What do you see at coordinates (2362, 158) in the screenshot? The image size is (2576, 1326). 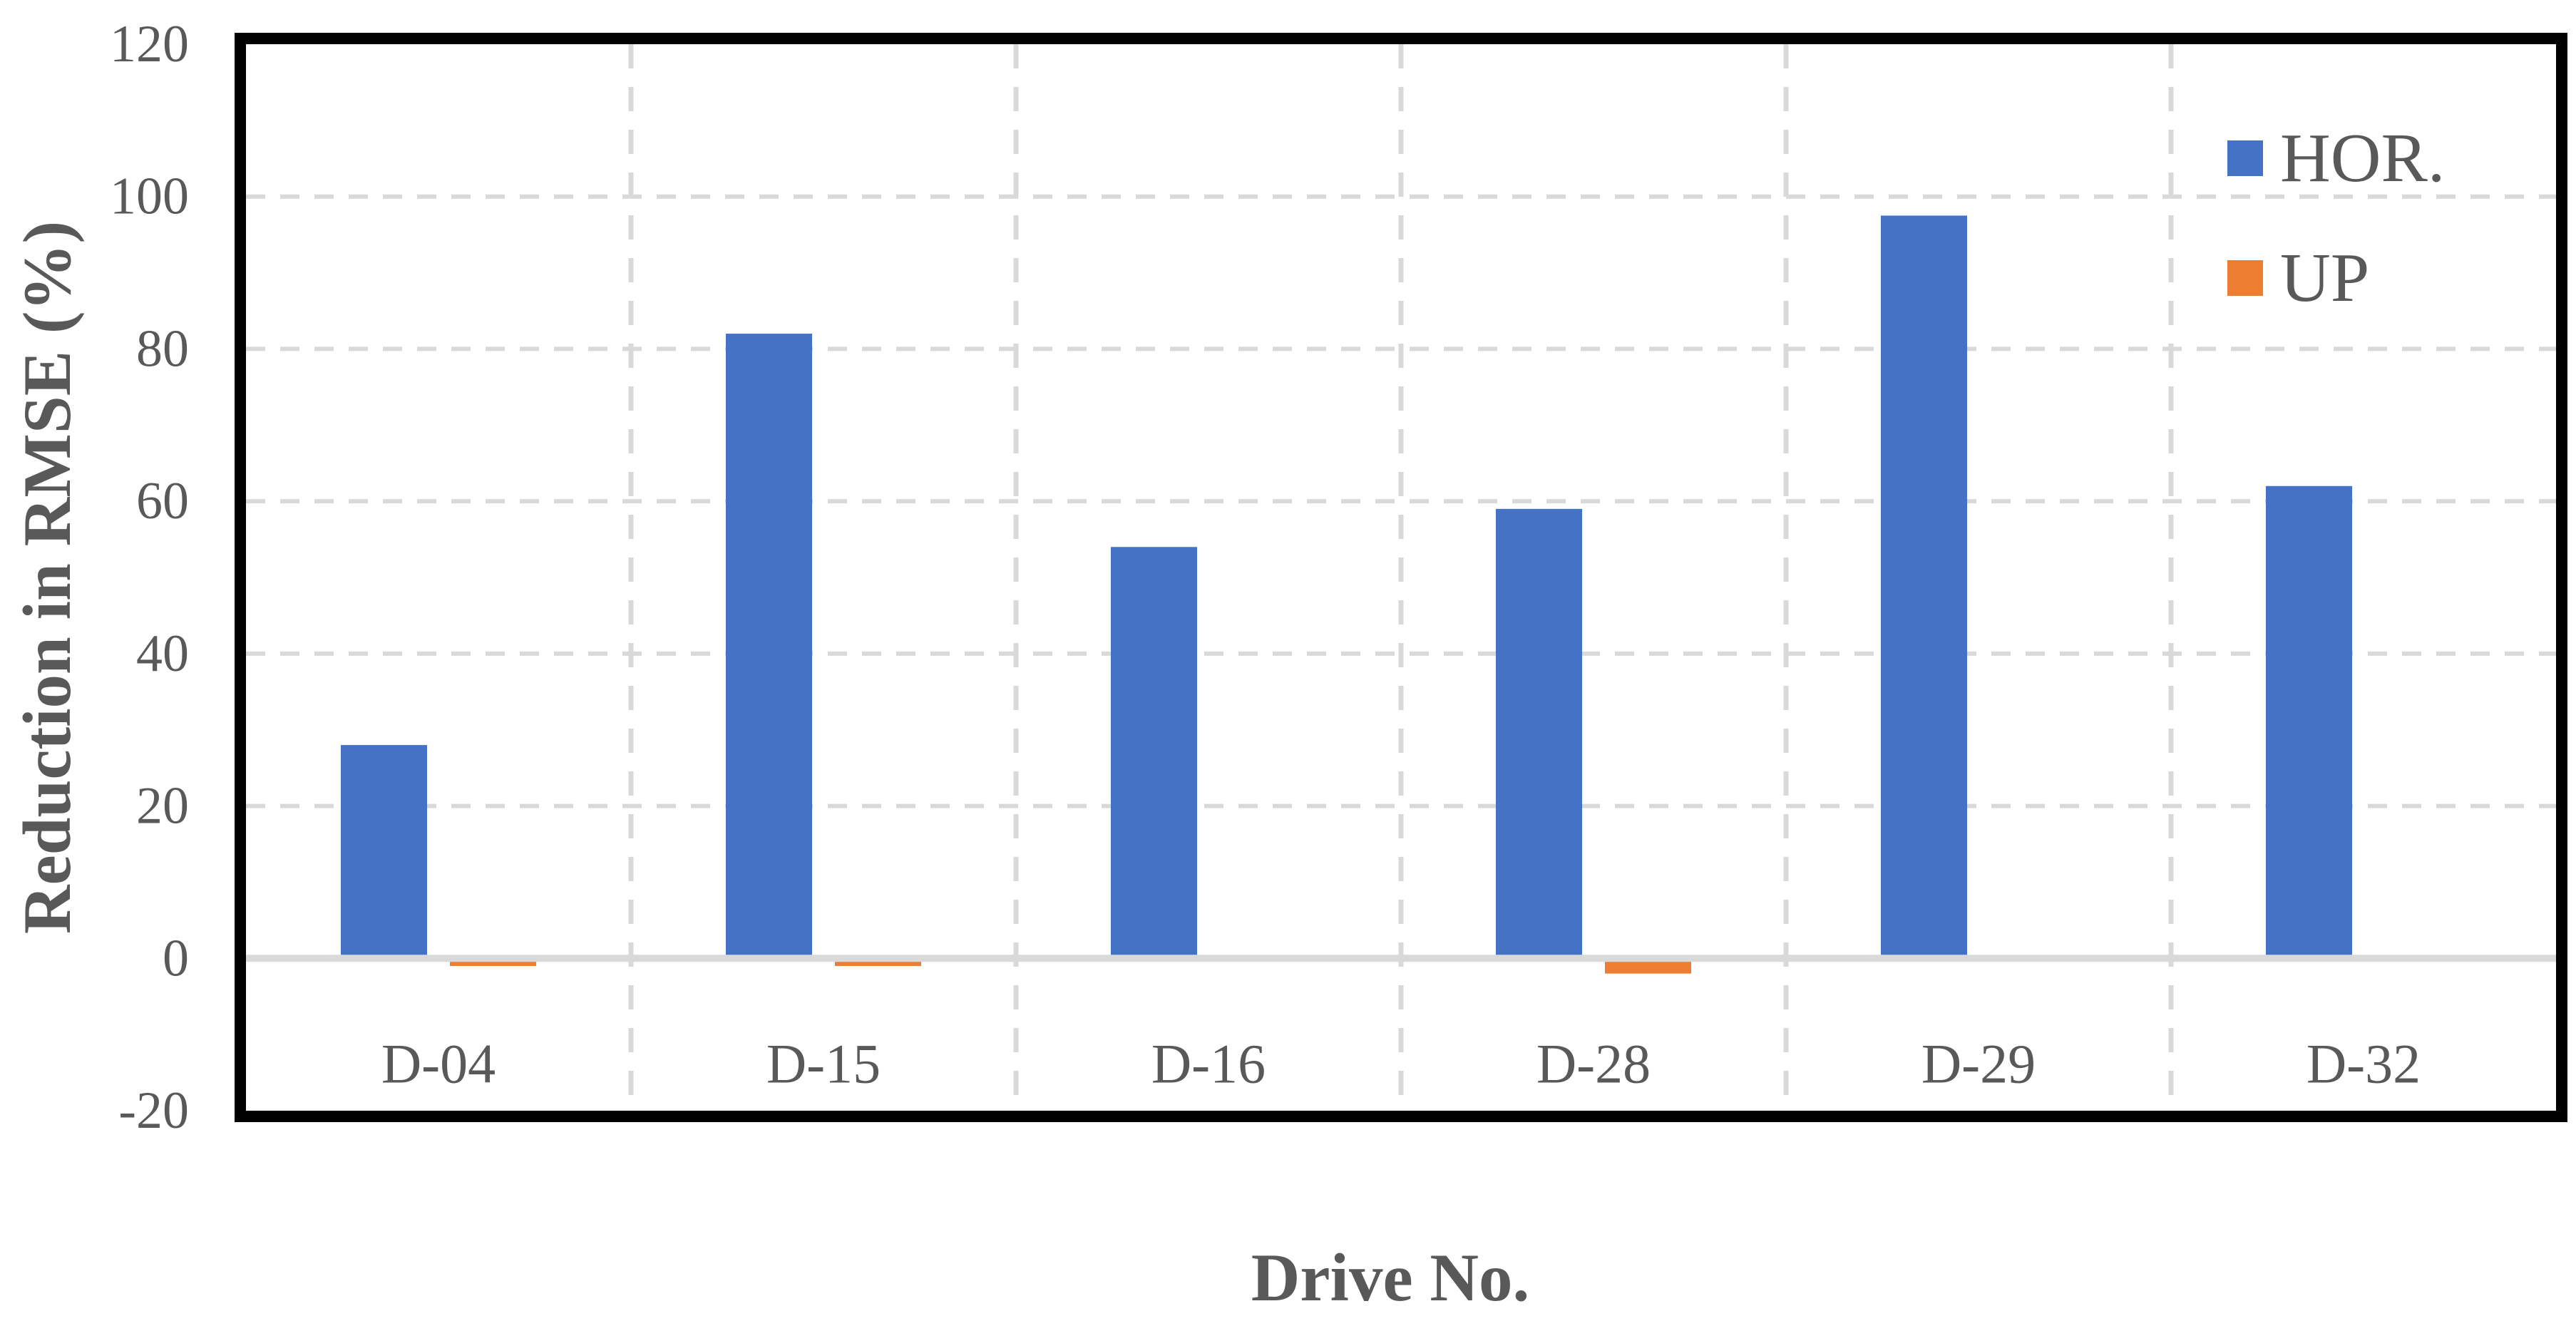 I see `legend-label-hor: HOR.` at bounding box center [2362, 158].